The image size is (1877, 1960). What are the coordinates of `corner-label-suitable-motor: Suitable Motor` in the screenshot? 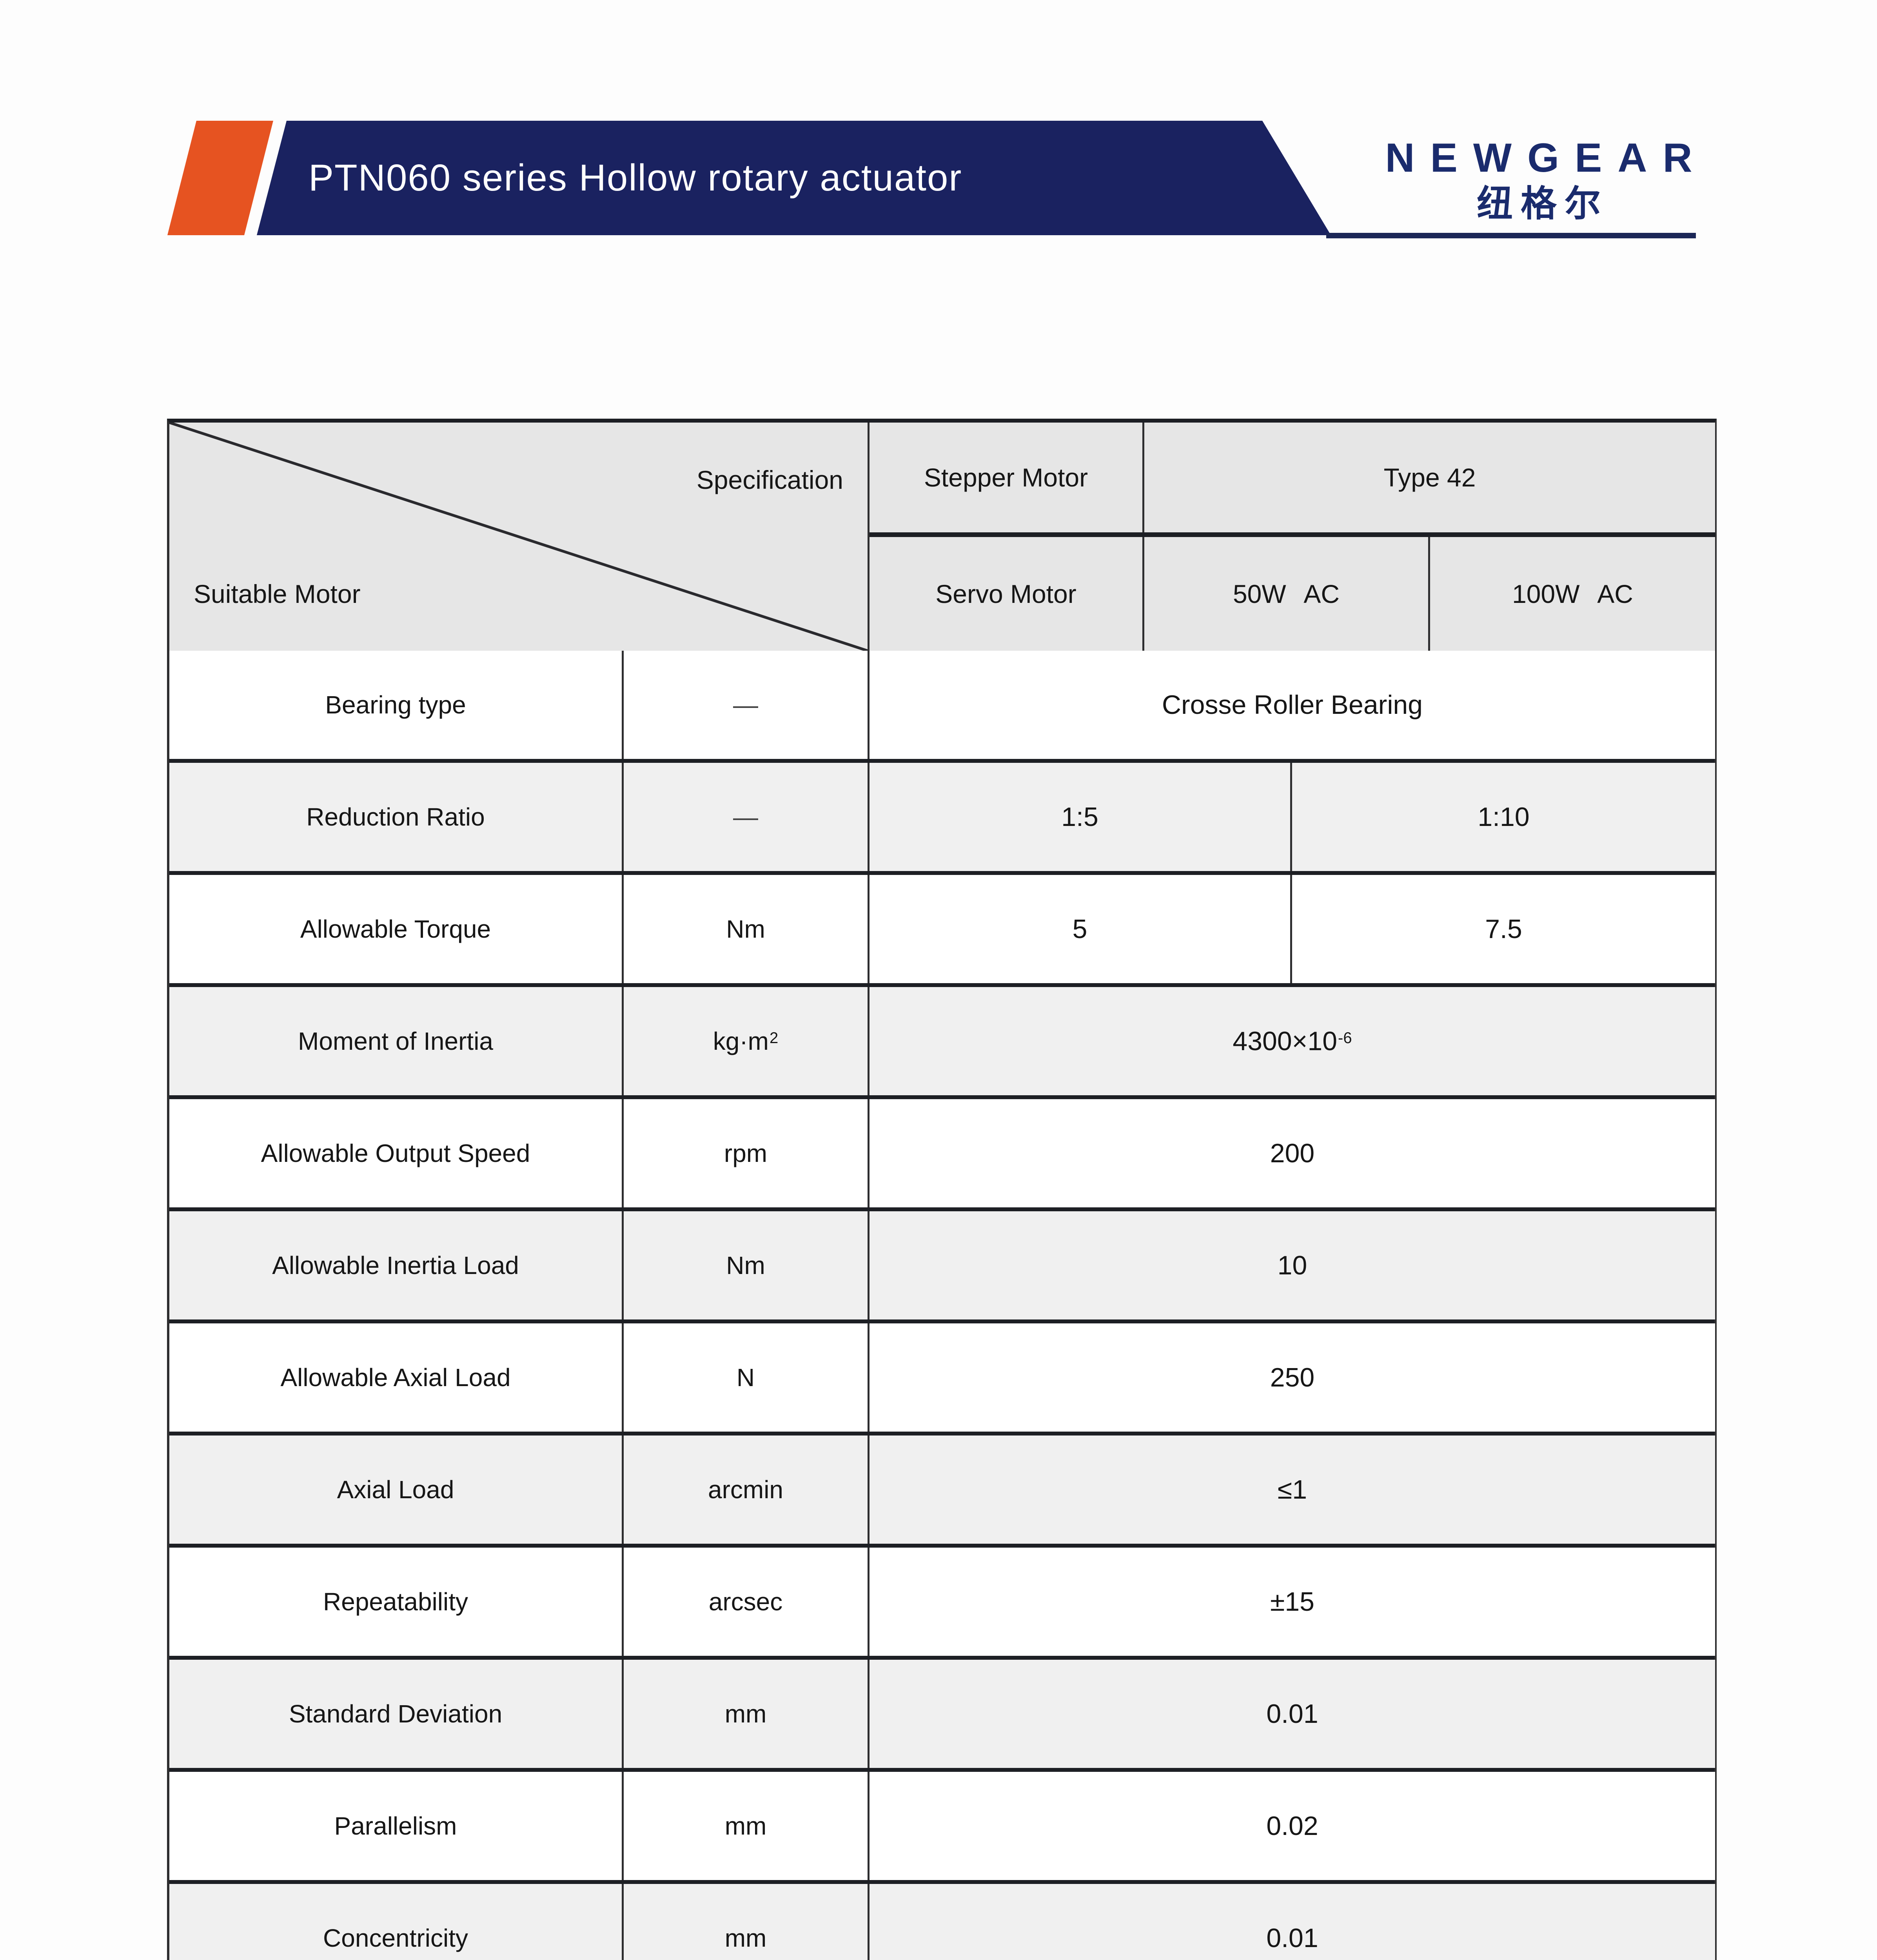 It's located at (277, 593).